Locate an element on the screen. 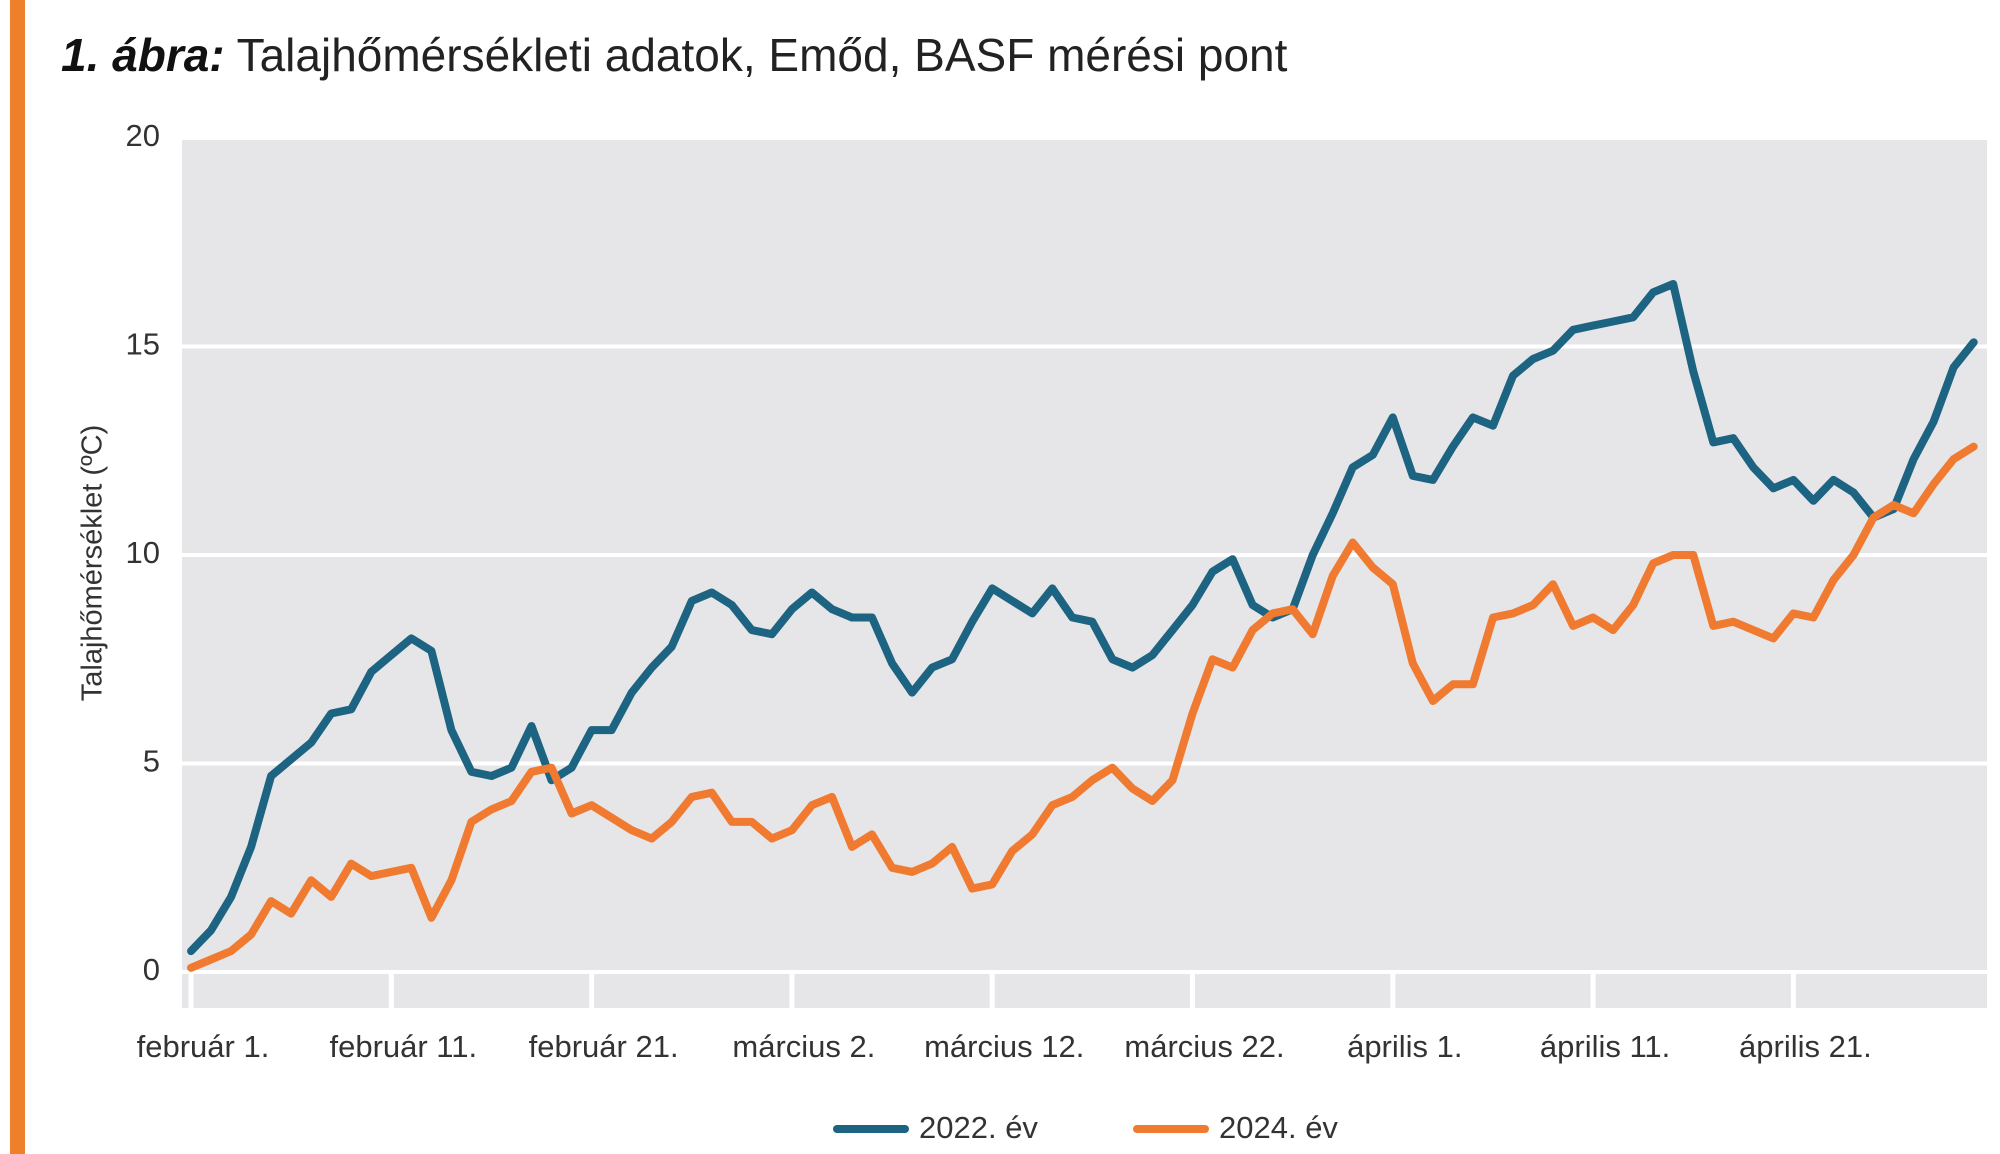 Image resolution: width=2000 pixels, height=1154 pixels. y-tick-label: 5 is located at coordinates (151, 761).